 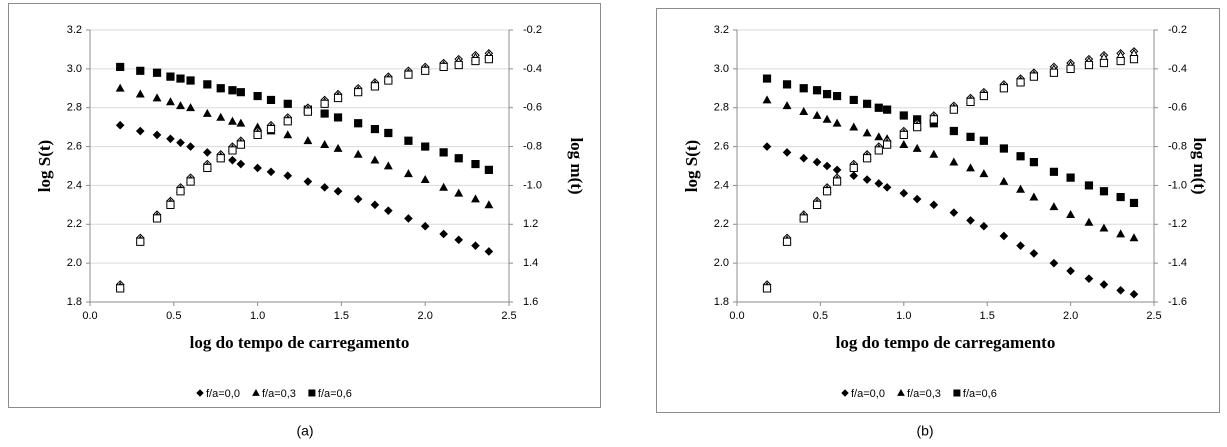 I want to click on x-tick-label: 0.5, so click(x=173, y=316).